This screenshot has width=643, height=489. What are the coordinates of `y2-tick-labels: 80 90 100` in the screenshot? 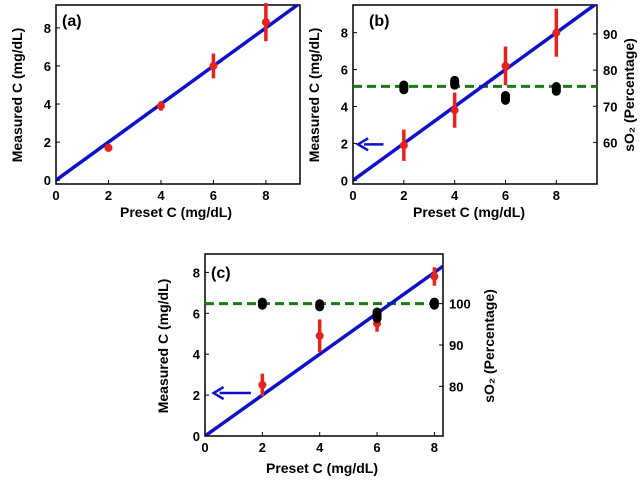 It's located at (455, 345).